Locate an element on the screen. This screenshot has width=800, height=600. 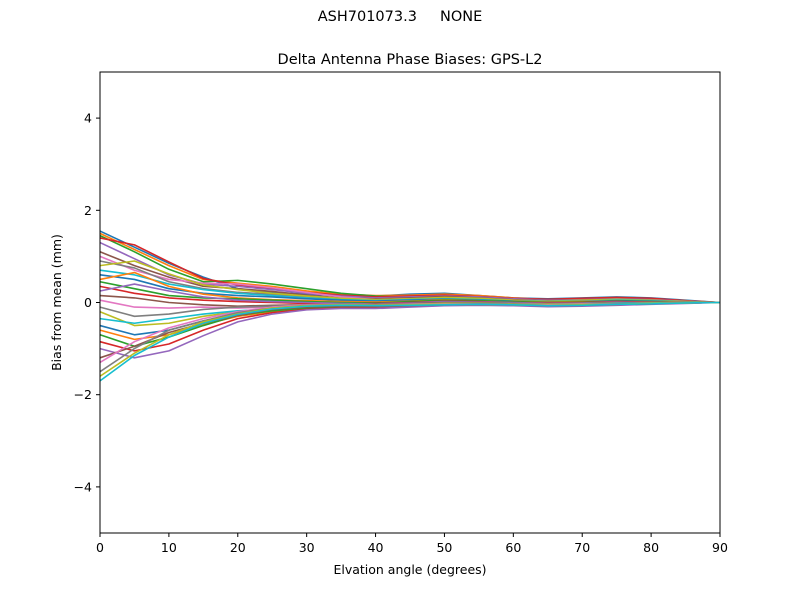
x-tick-label: 20 is located at coordinates (238, 547).